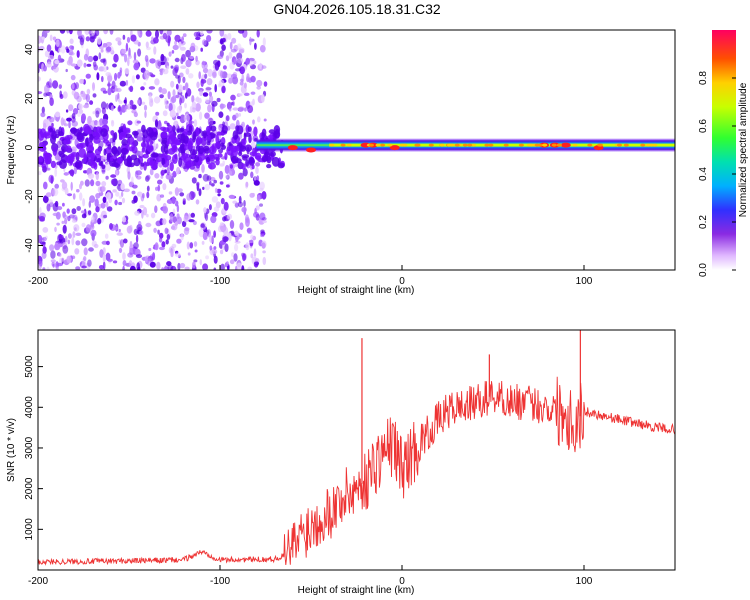  What do you see at coordinates (310, 276) in the screenshot?
I see `spectrogram-x-ticks: -200 -100 0 100` at bounding box center [310, 276].